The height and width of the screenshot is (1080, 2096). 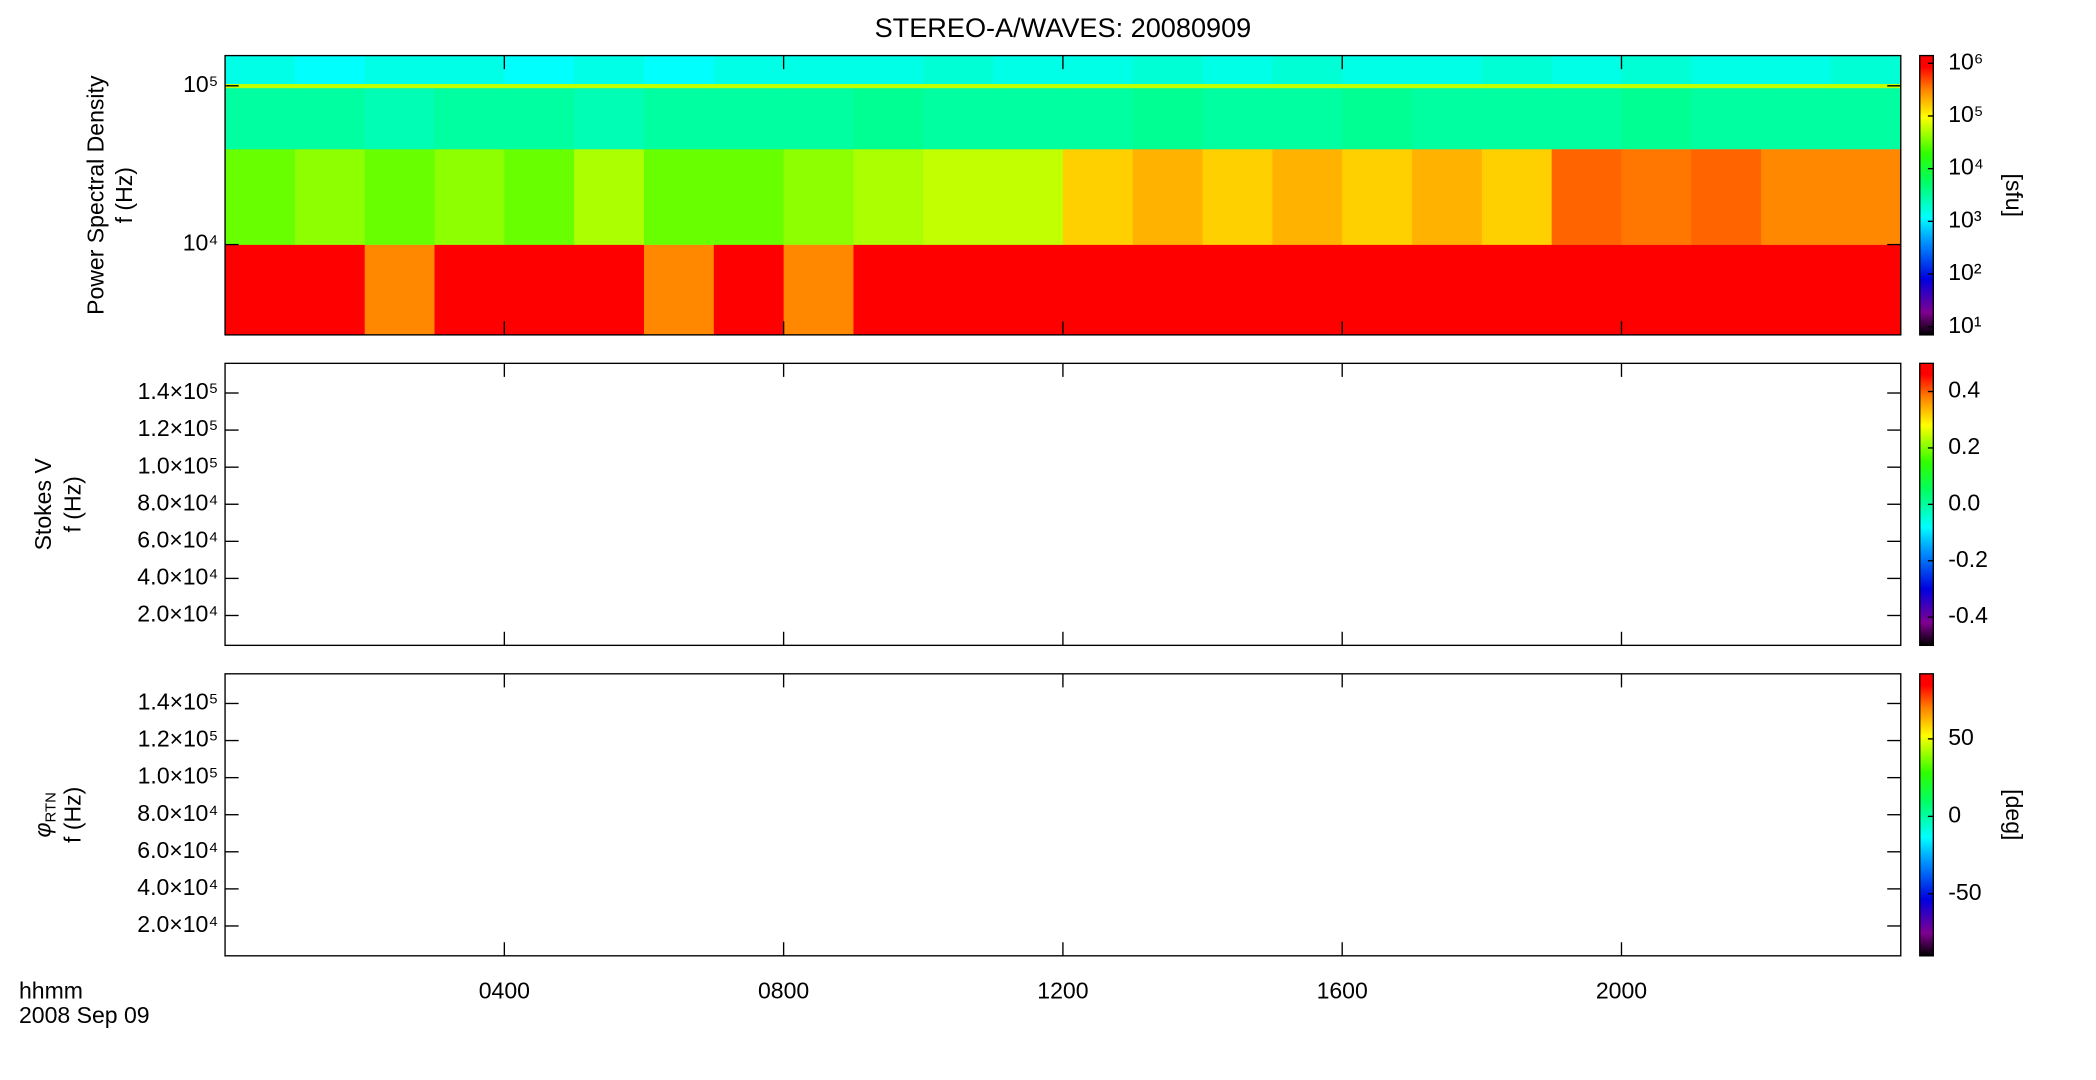 I want to click on colorbar-tick-label: -0.4, so click(x=1968, y=615).